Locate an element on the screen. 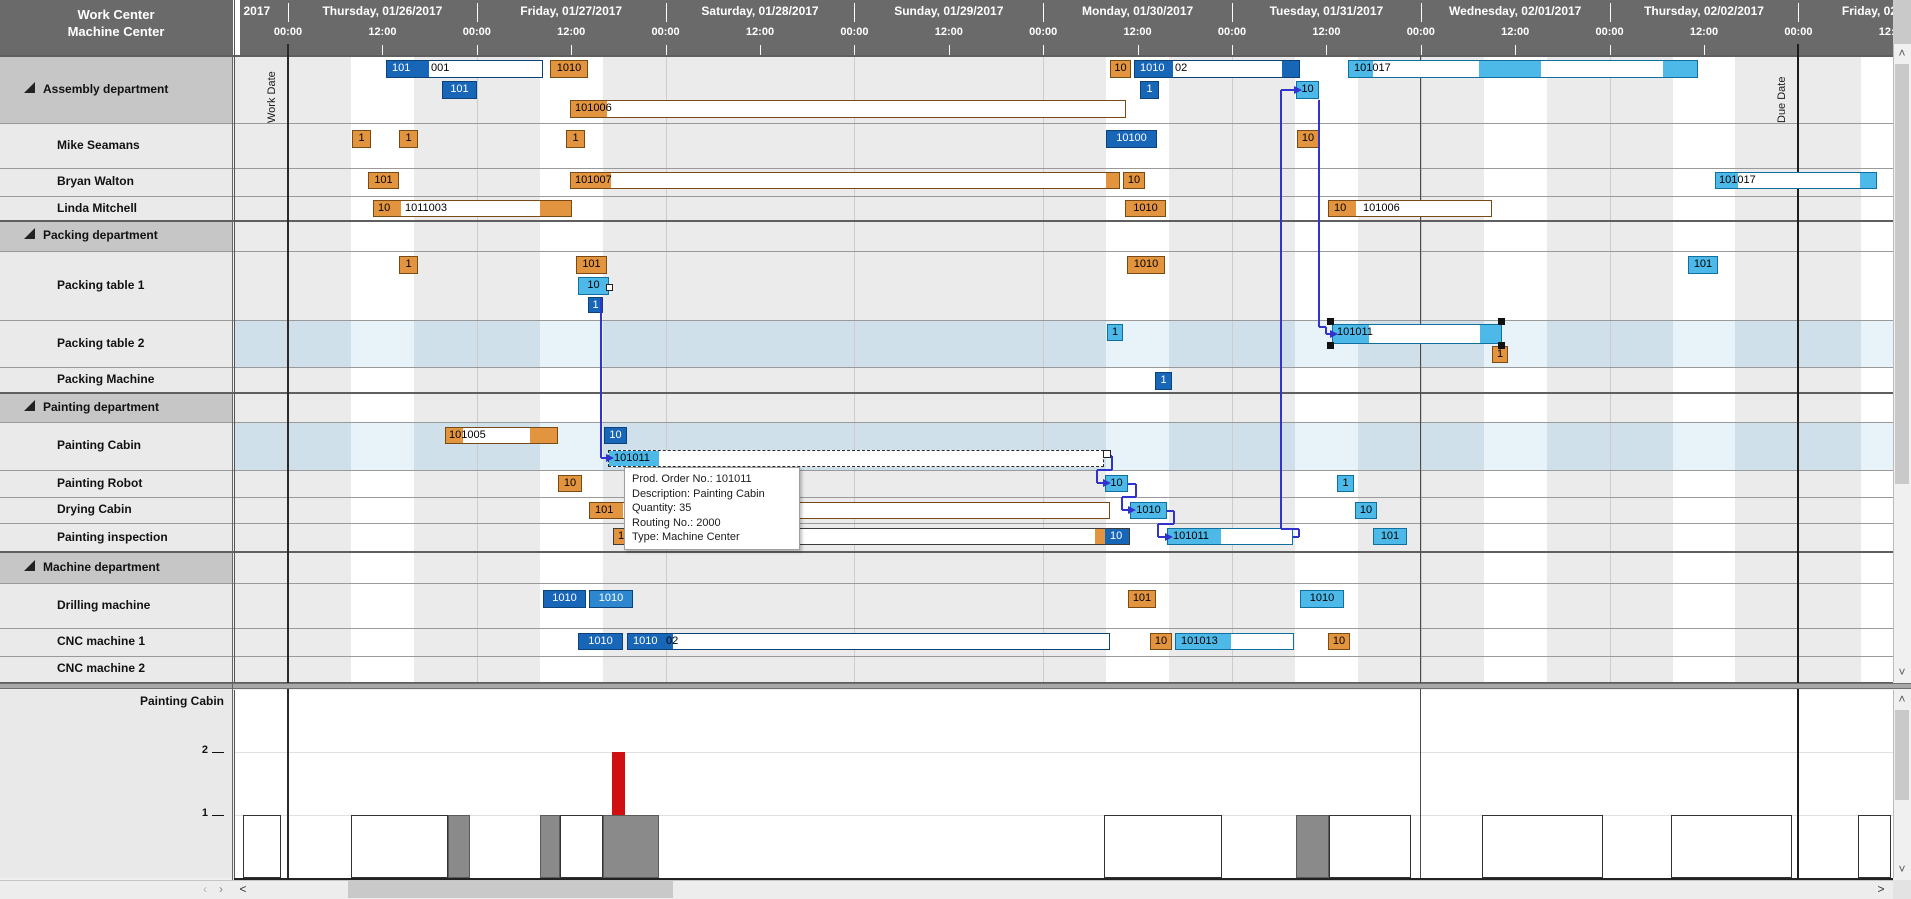 The width and height of the screenshot is (1911, 899). row-label-machine-department: Machine department is located at coordinates (92, 566).